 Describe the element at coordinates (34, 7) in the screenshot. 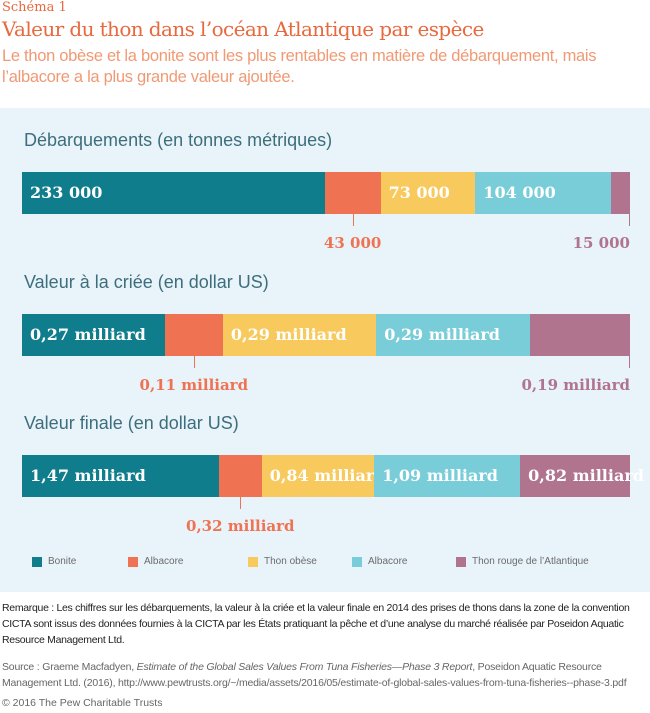

I see `chart-kicker: Schéma 1` at that location.